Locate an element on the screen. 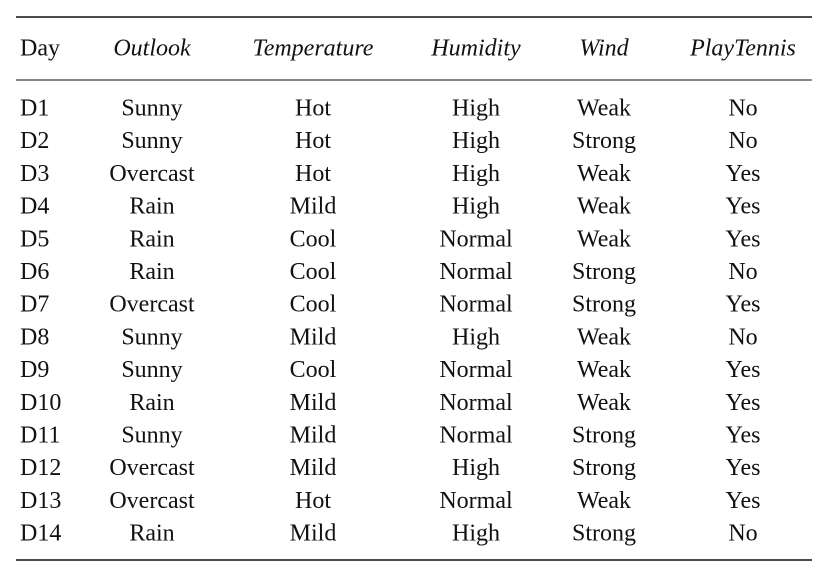 Image resolution: width=838 pixels, height=587 pixels. cell: D7 is located at coordinates (34, 305).